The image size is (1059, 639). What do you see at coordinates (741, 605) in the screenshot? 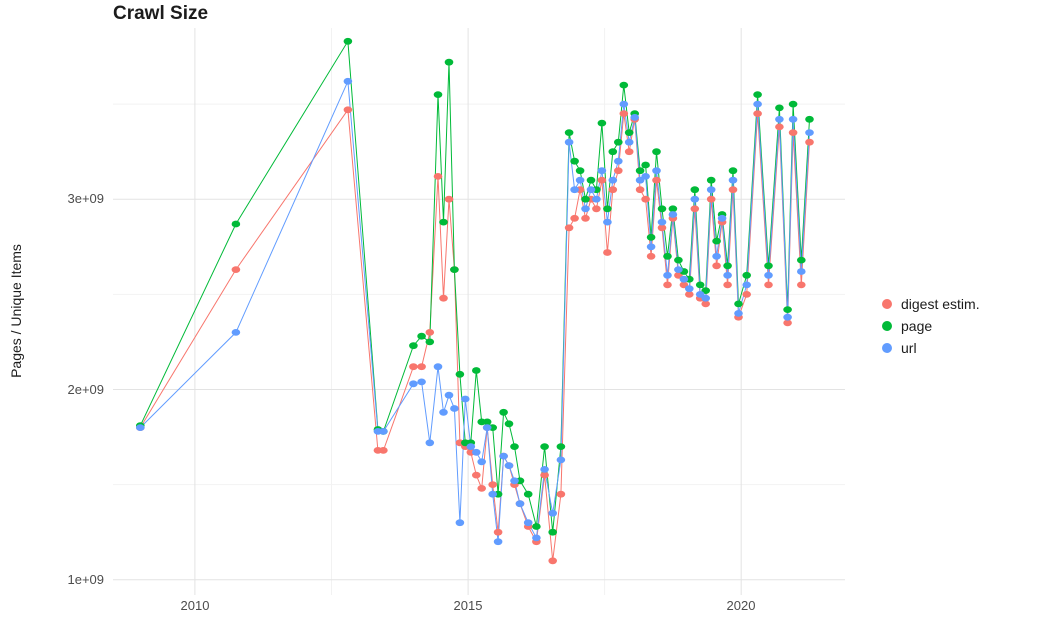
I see `x-tick-label: 2020` at bounding box center [741, 605].